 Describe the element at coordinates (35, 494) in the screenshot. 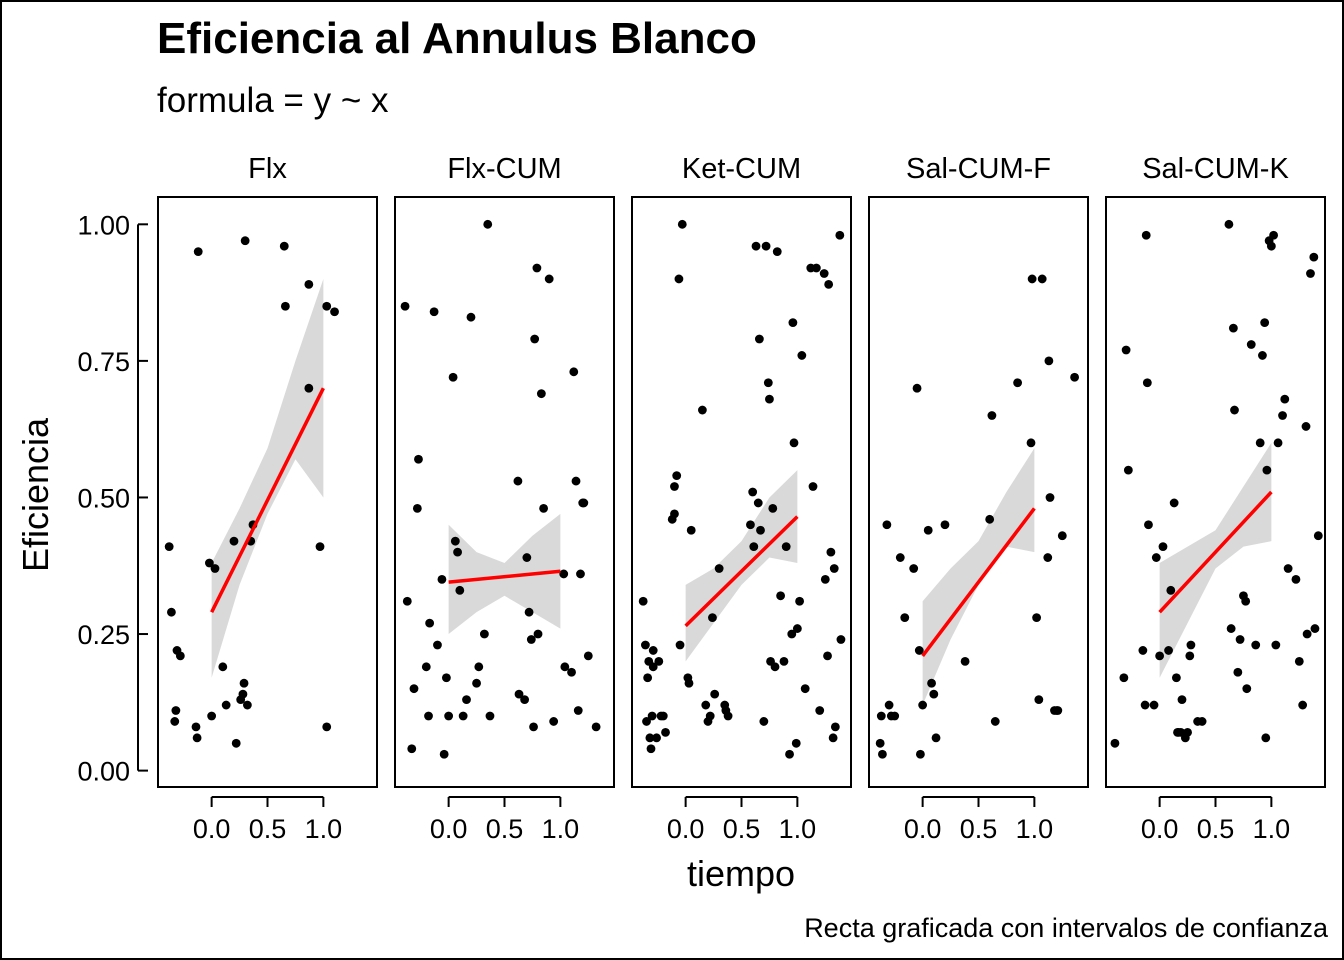

I see `y-axis-label: Eficiencia` at that location.